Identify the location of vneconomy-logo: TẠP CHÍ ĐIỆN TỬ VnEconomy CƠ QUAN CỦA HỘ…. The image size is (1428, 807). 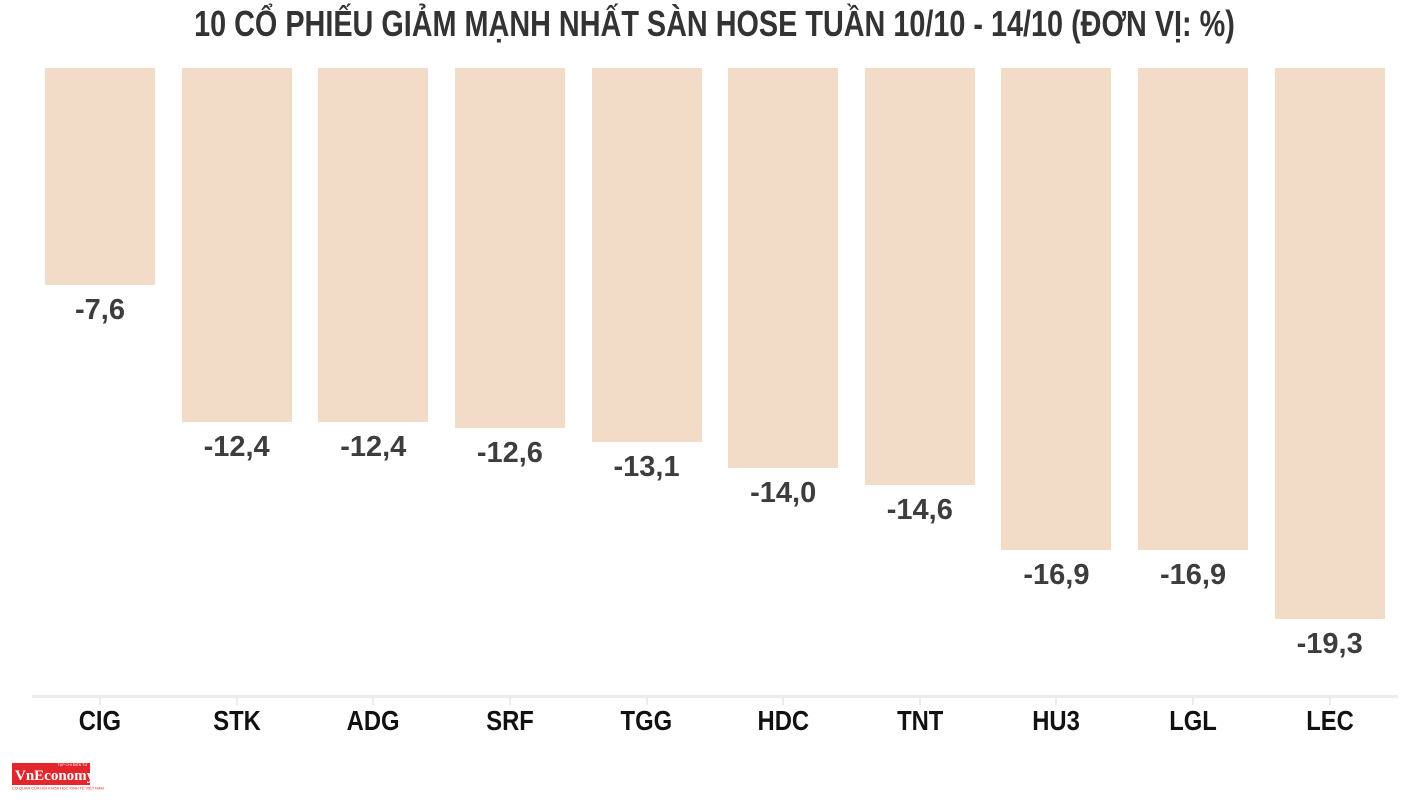
(92, 776).